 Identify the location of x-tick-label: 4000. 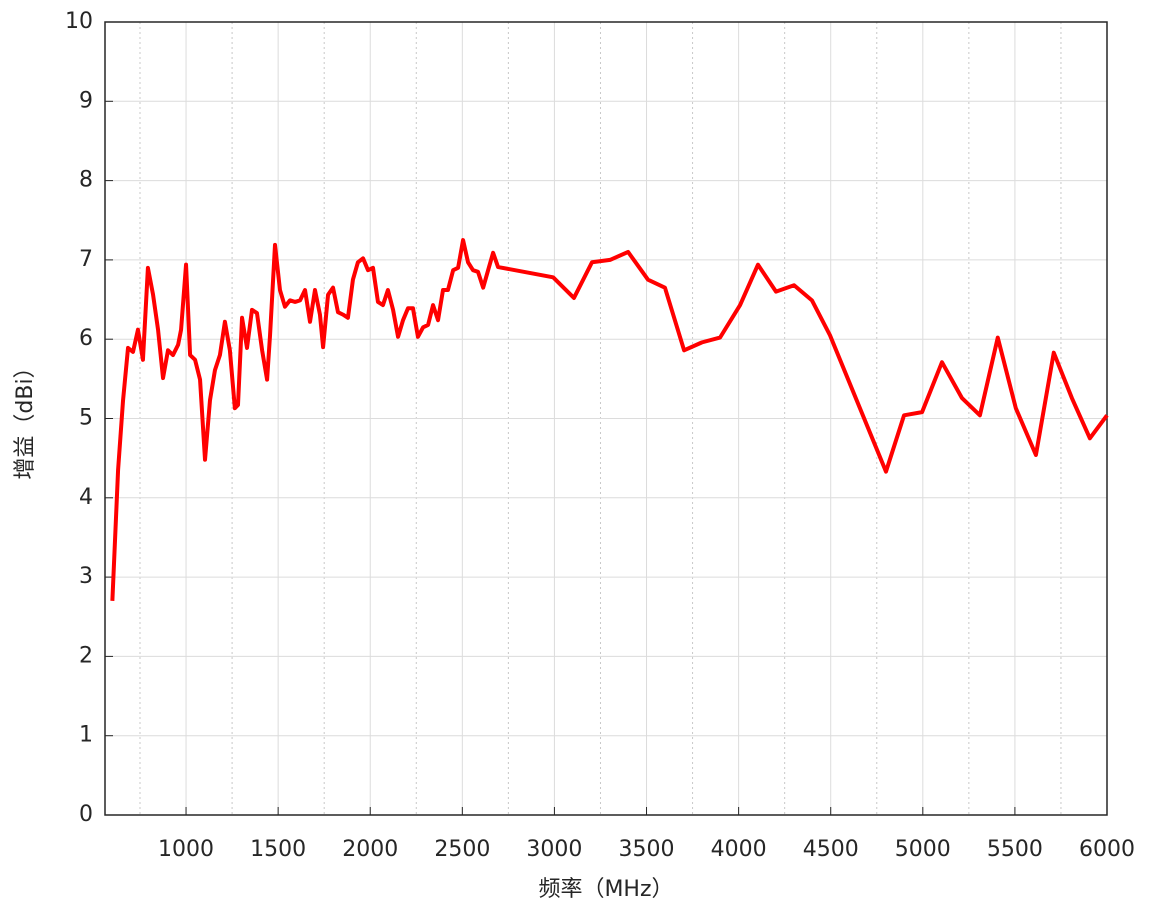
(739, 849).